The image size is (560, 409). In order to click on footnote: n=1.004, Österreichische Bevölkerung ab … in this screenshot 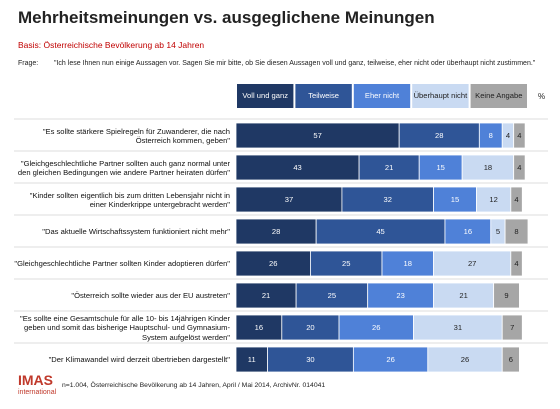, I will do `click(194, 385)`.